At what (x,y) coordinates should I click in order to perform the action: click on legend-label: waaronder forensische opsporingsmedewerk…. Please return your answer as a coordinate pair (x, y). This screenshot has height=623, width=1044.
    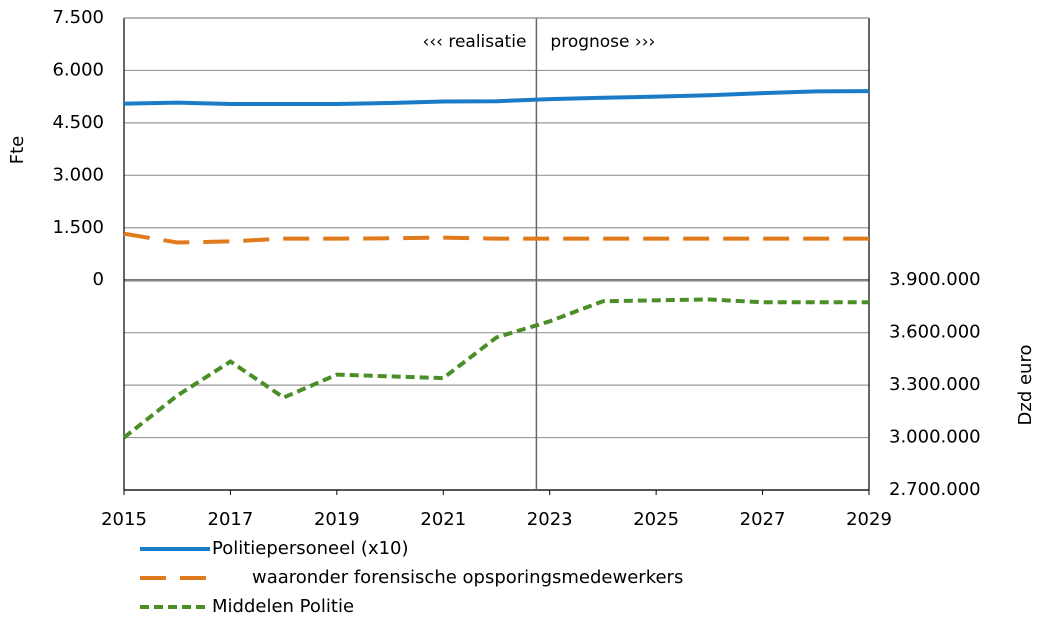
    Looking at the image, I should click on (467, 577).